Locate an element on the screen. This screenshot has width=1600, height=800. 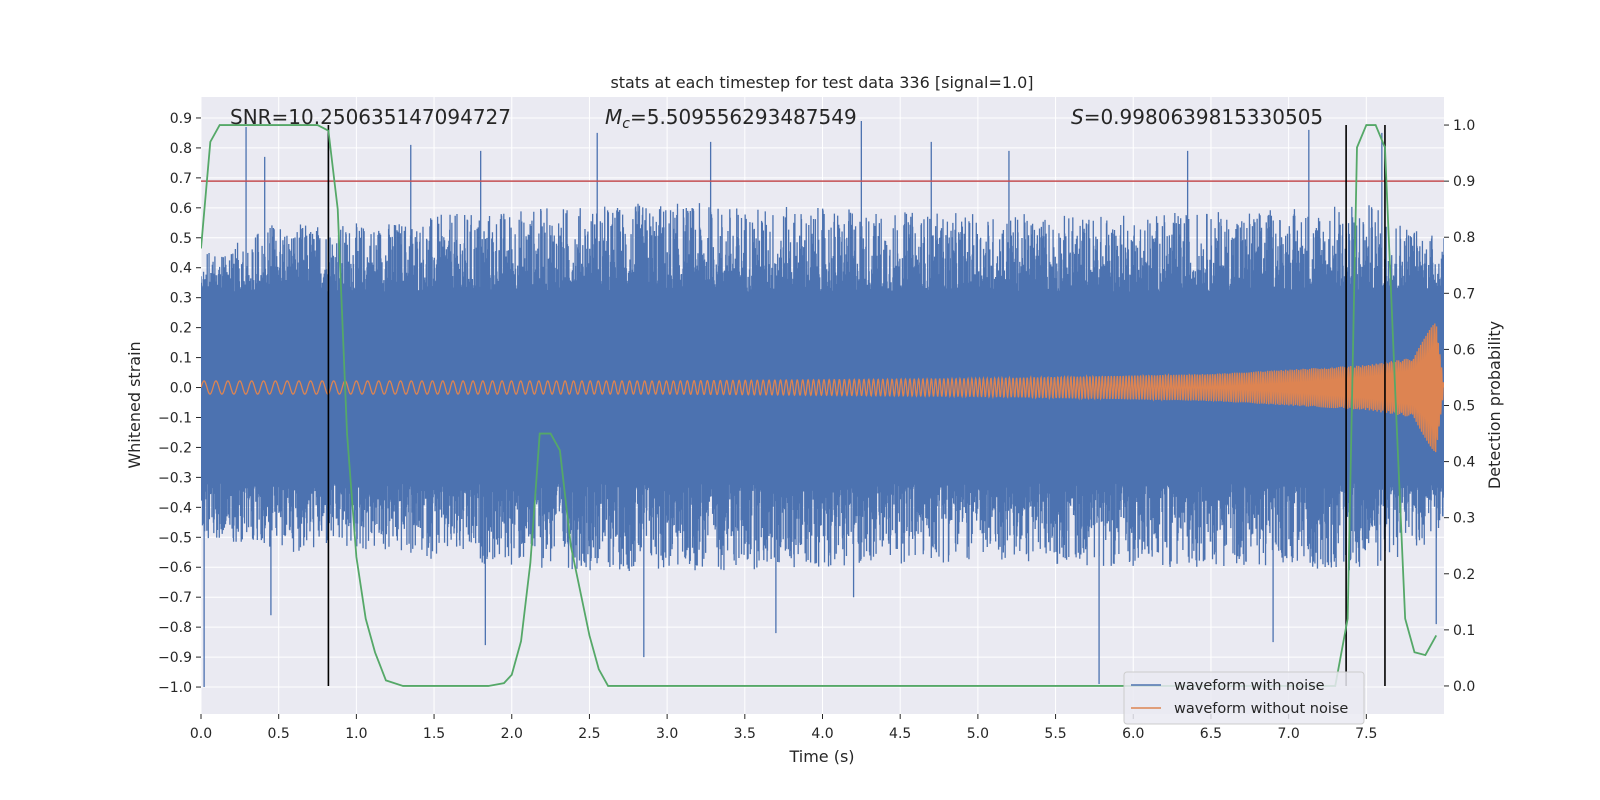
y-tick-label: −0.8 is located at coordinates (175, 628).